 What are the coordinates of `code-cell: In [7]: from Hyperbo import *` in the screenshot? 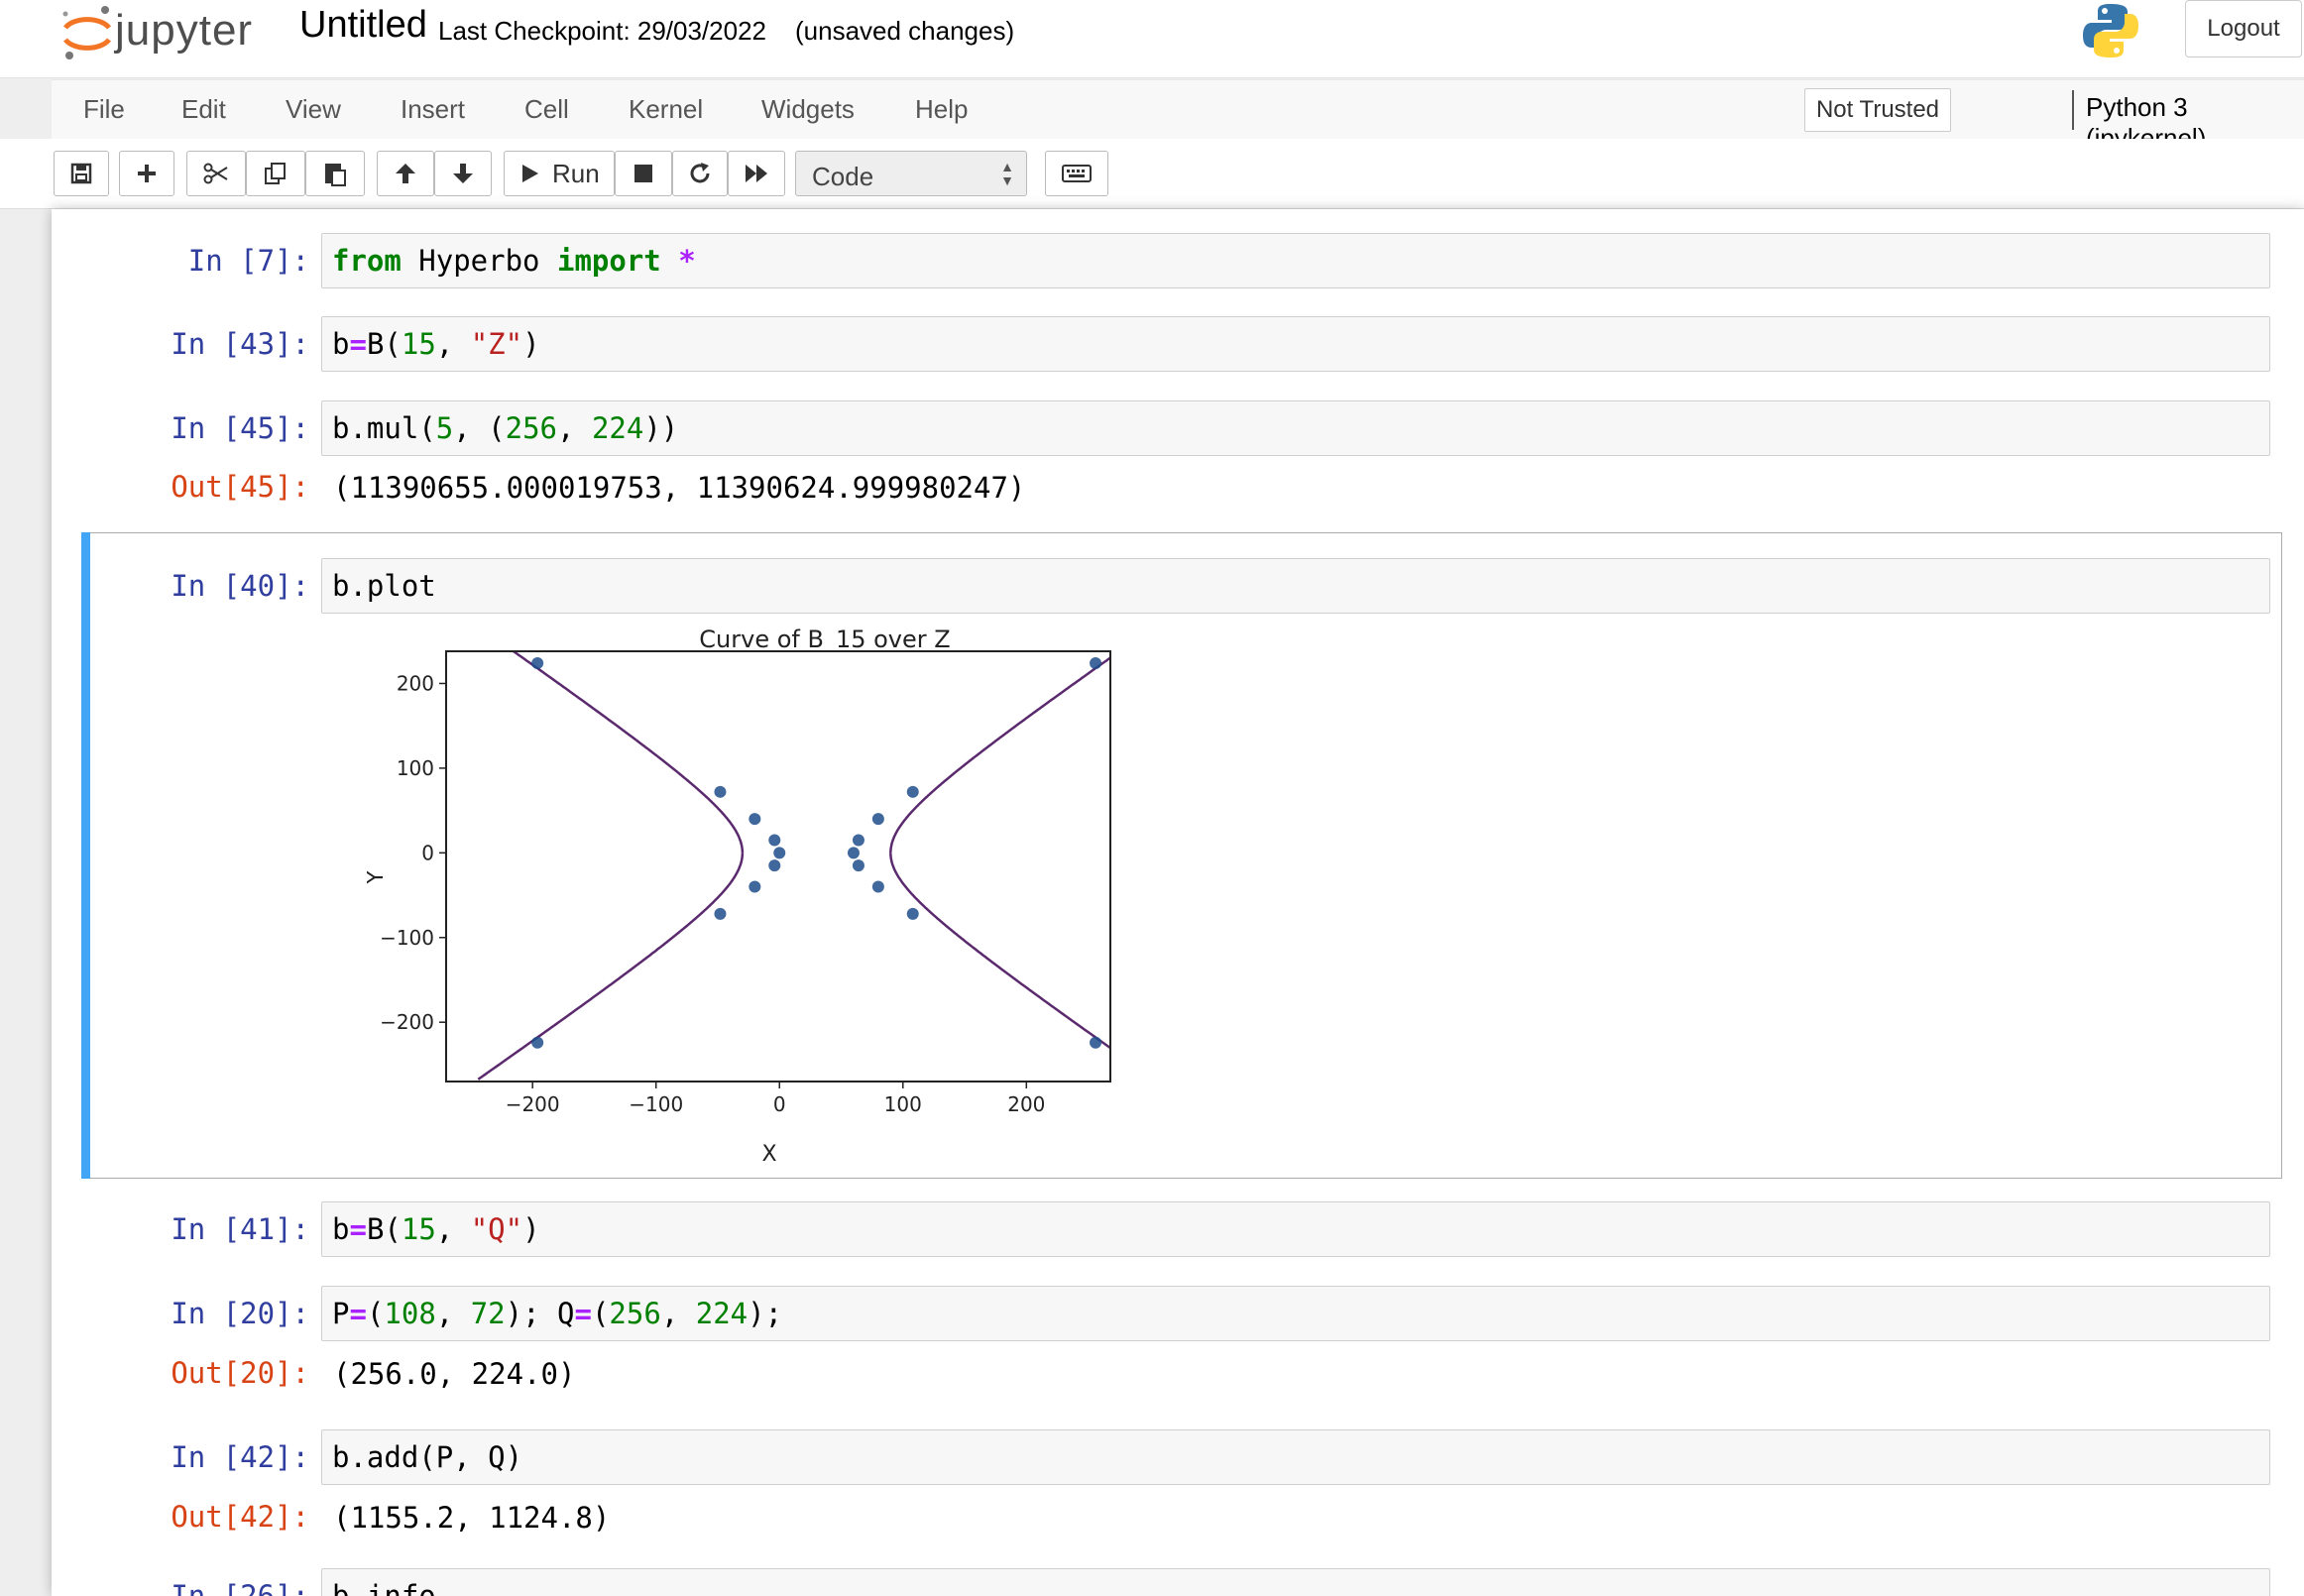 It's located at (1178, 248).